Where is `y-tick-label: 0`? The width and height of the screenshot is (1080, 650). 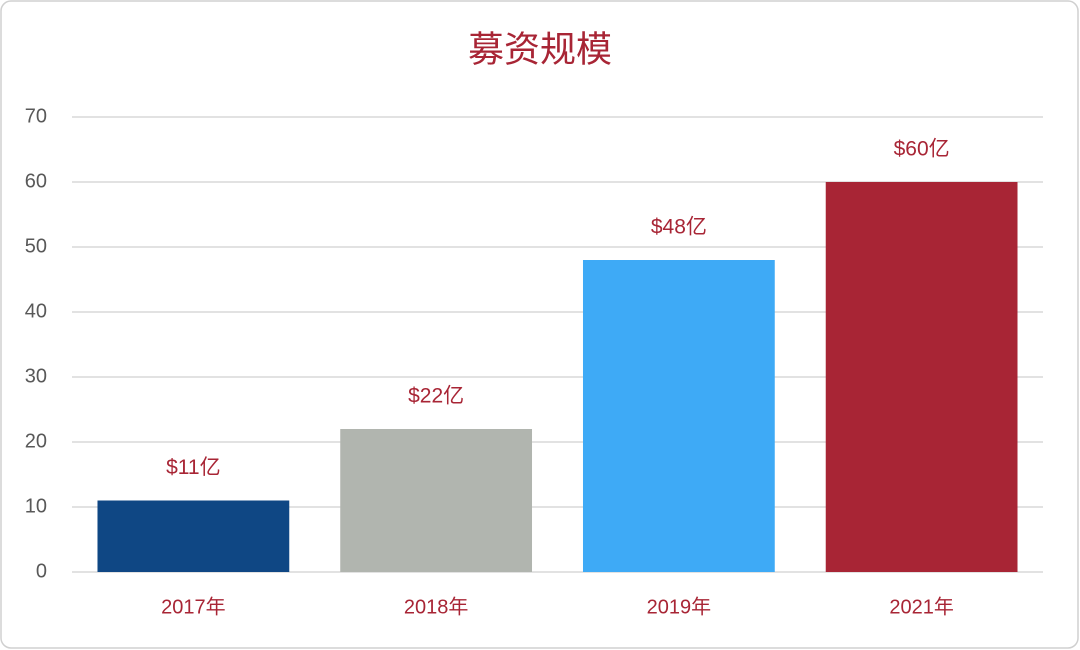
y-tick-label: 0 is located at coordinates (41, 571).